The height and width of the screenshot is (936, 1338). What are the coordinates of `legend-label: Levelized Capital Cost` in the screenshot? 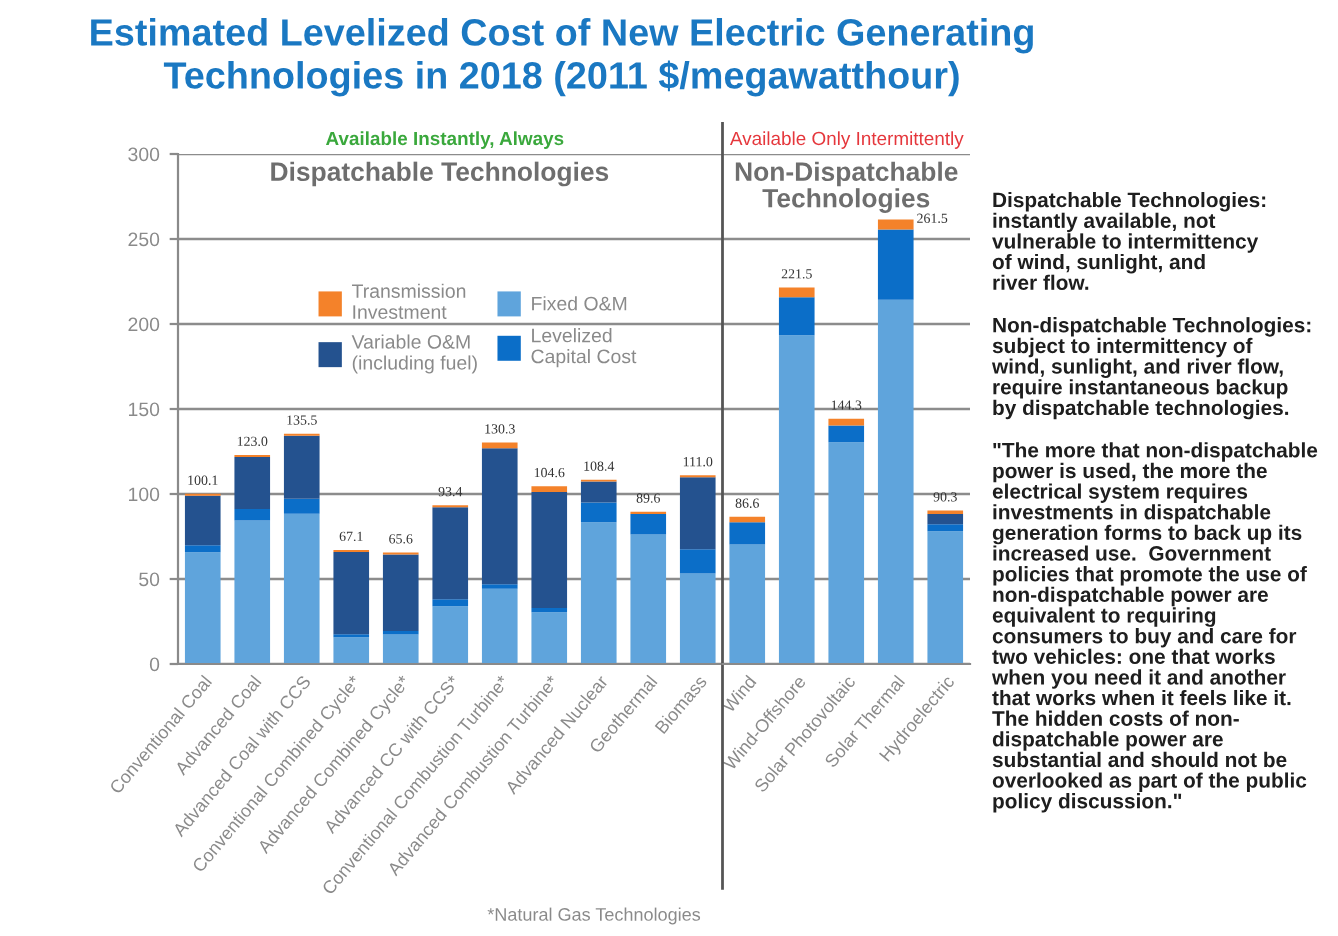 It's located at (584, 348).